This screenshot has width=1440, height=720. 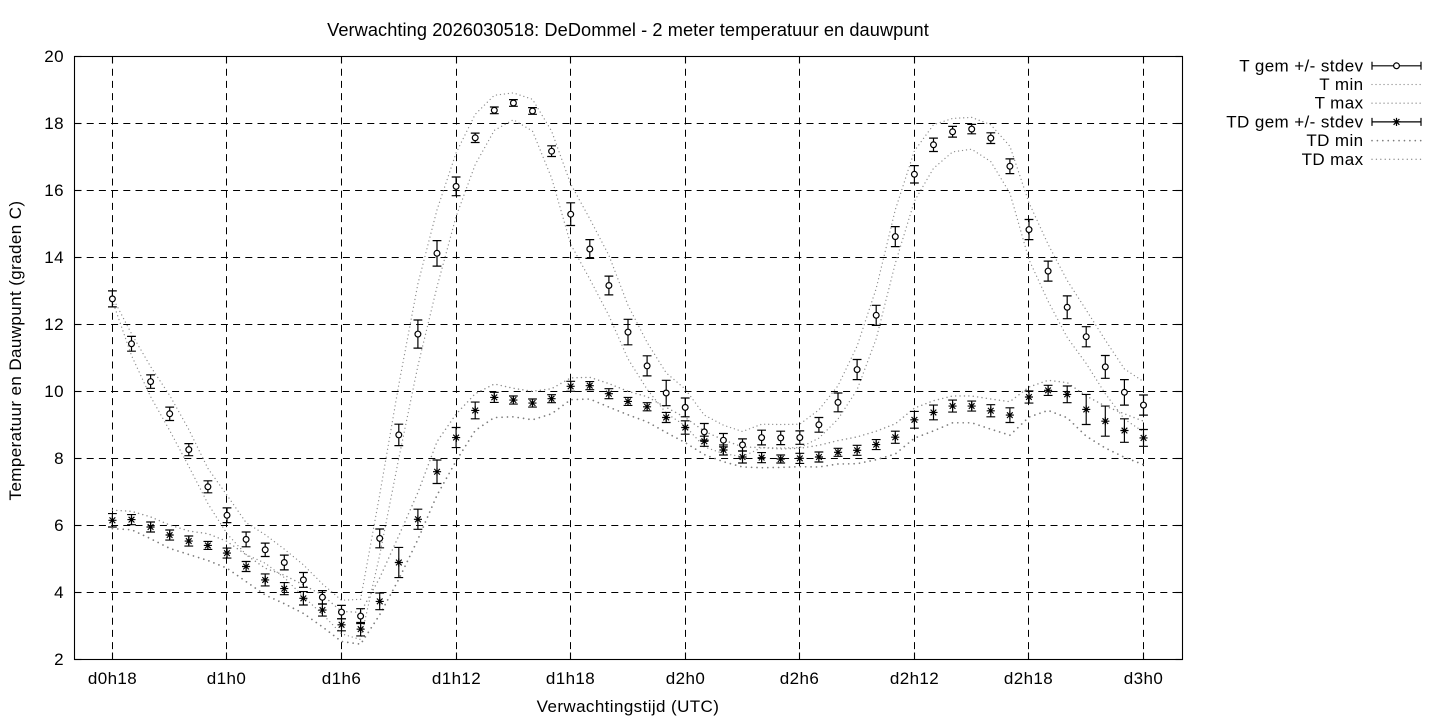 I want to click on svg-text: 14, so click(x=54, y=257).